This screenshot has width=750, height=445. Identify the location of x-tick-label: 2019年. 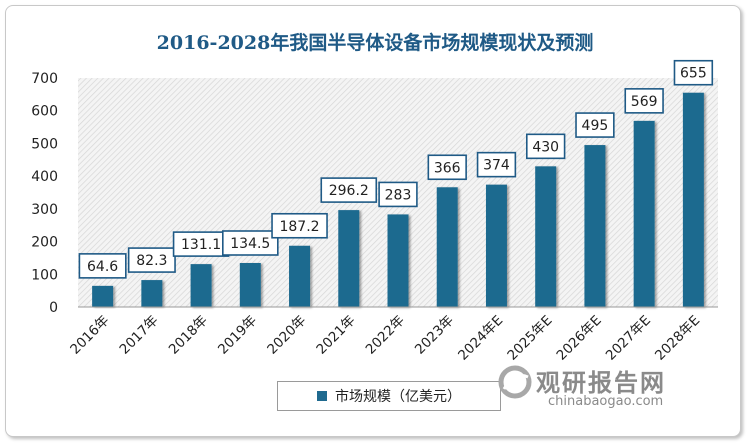
(237, 335).